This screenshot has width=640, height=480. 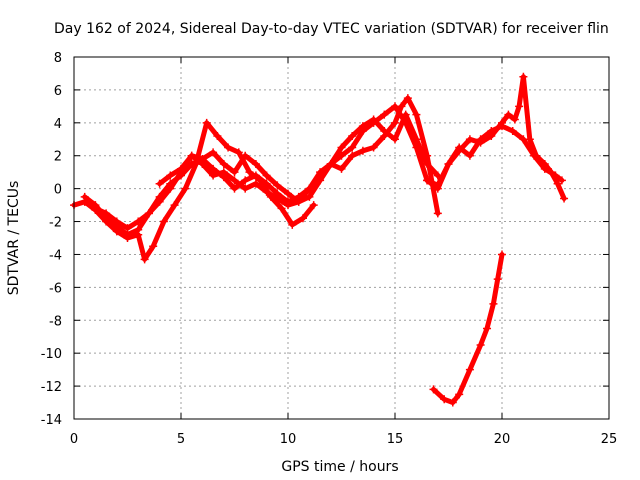 What do you see at coordinates (14, 238) in the screenshot?
I see `y-axis-title: SDTVAR / TECUs` at bounding box center [14, 238].